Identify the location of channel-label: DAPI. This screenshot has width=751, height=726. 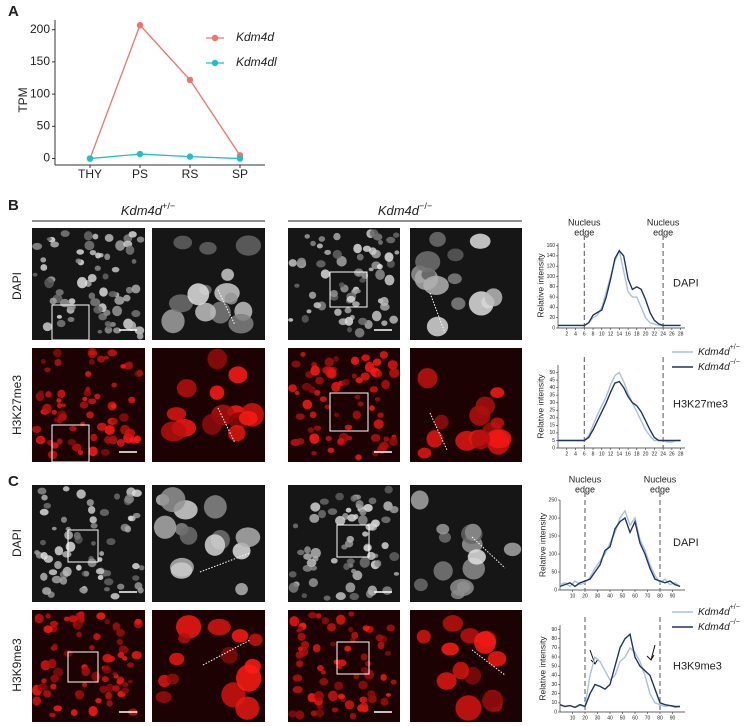
(686, 543).